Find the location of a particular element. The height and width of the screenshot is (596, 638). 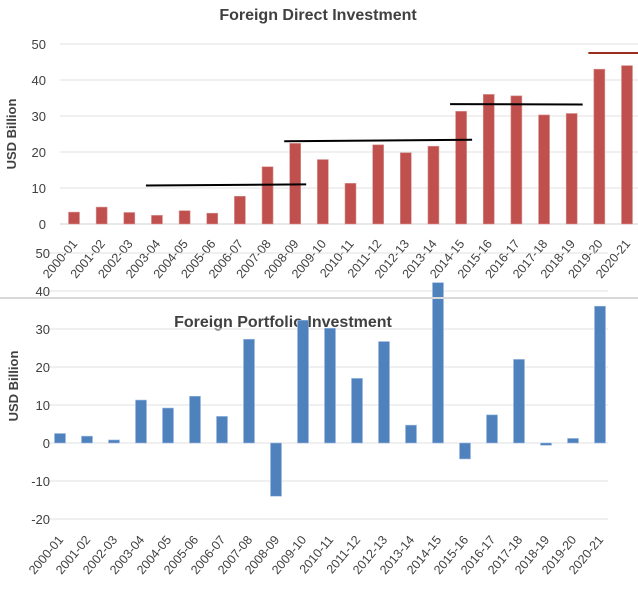

y-tick-label: -20 is located at coordinates (40, 519).